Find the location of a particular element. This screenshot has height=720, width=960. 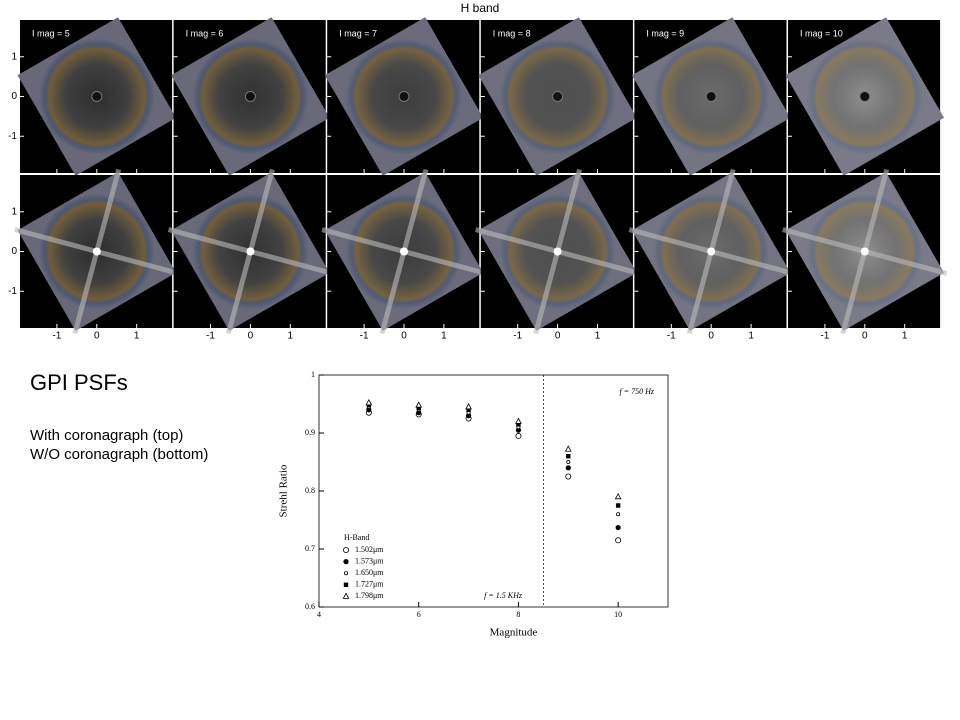

legend-label: 1.573μm is located at coordinates (369, 560).